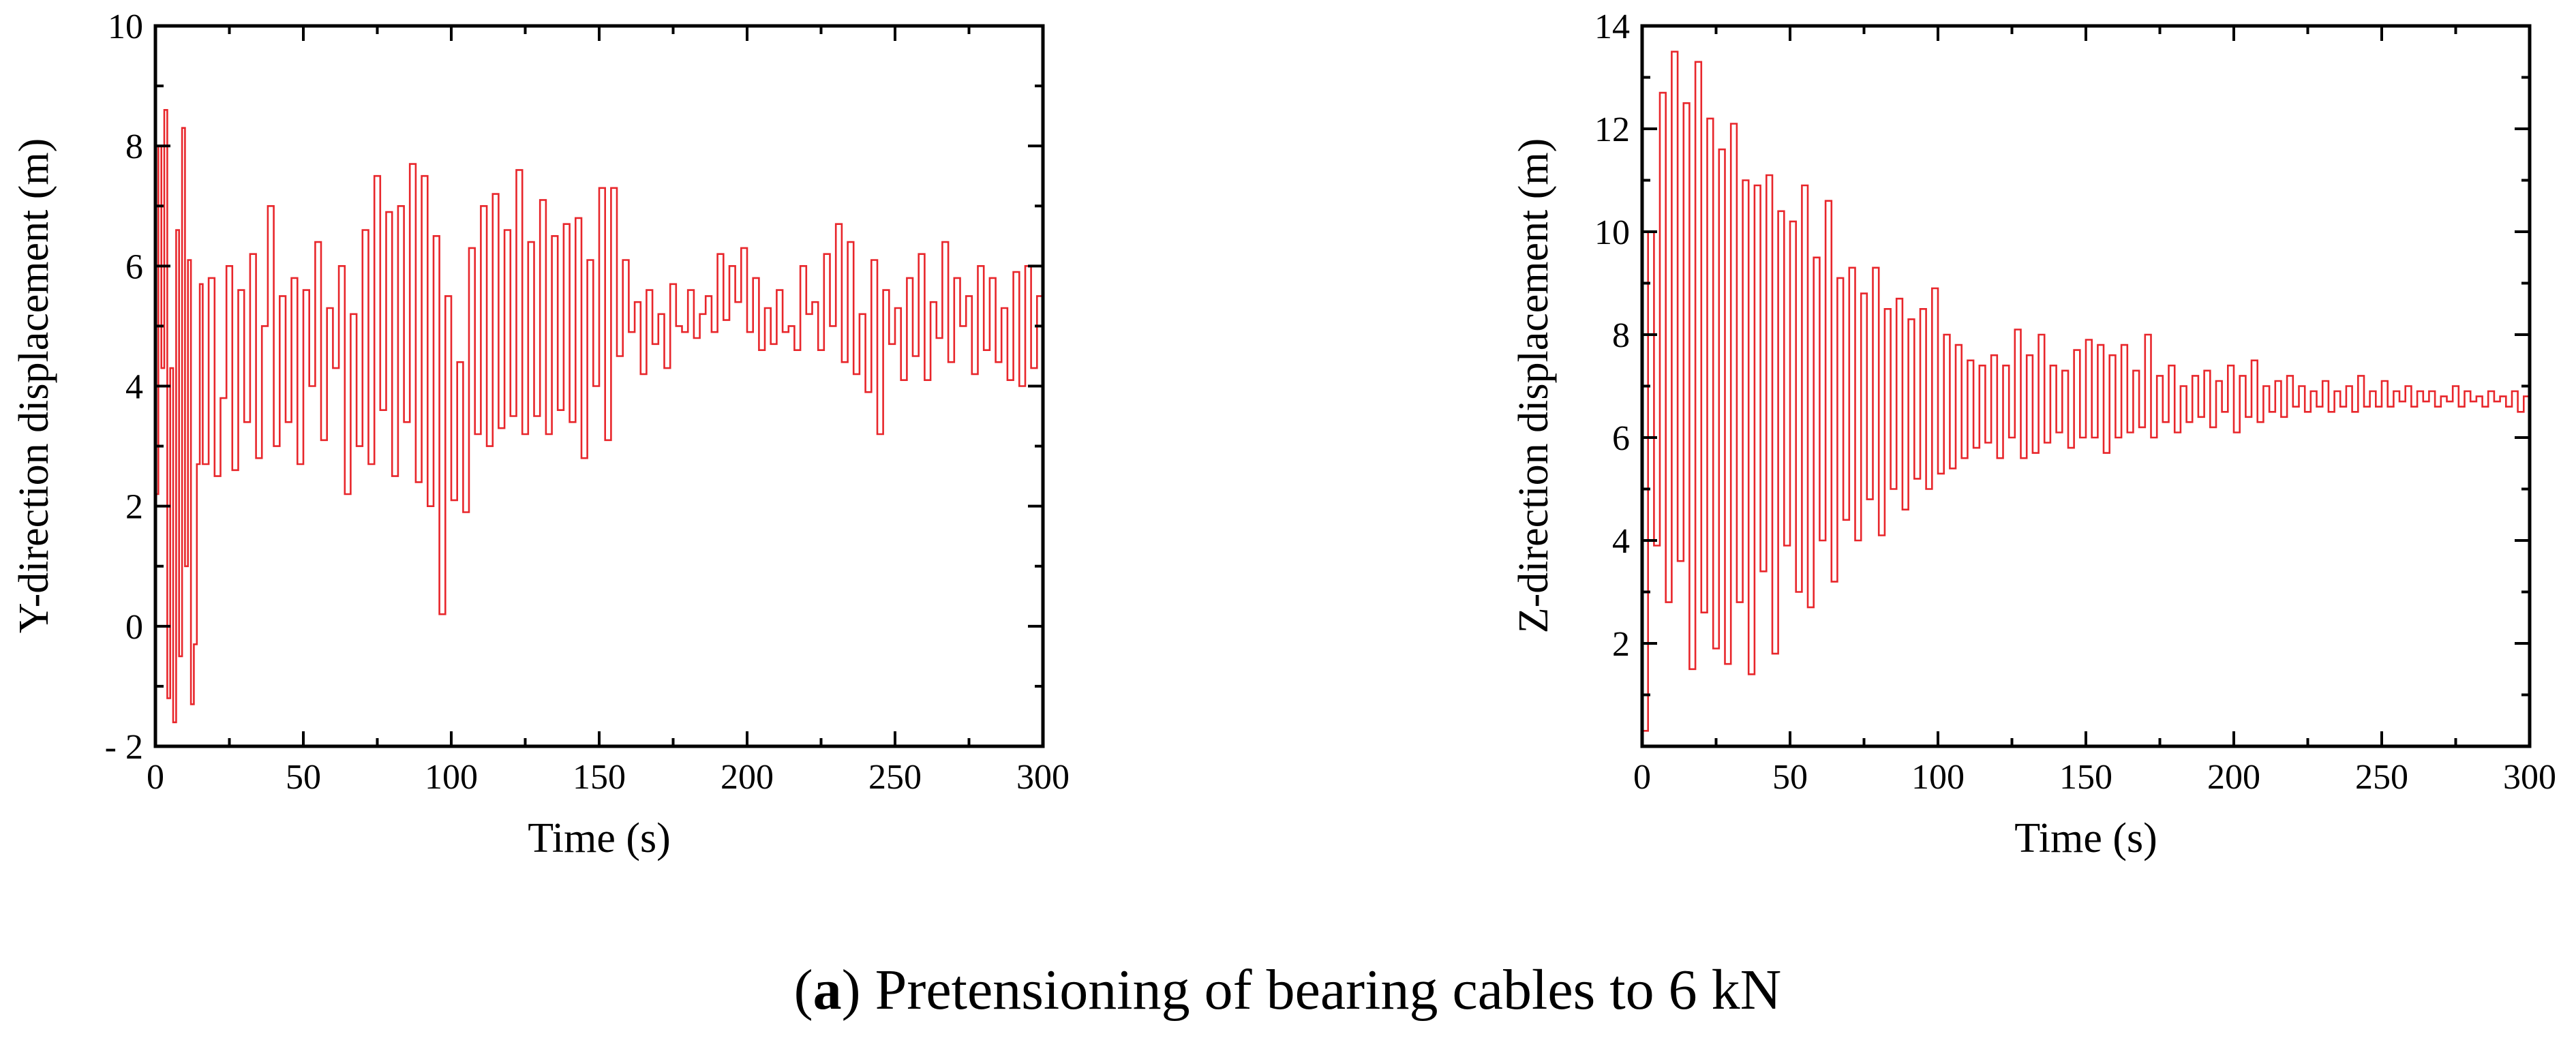  I want to click on caption-paren-close: ), so click(851, 990).